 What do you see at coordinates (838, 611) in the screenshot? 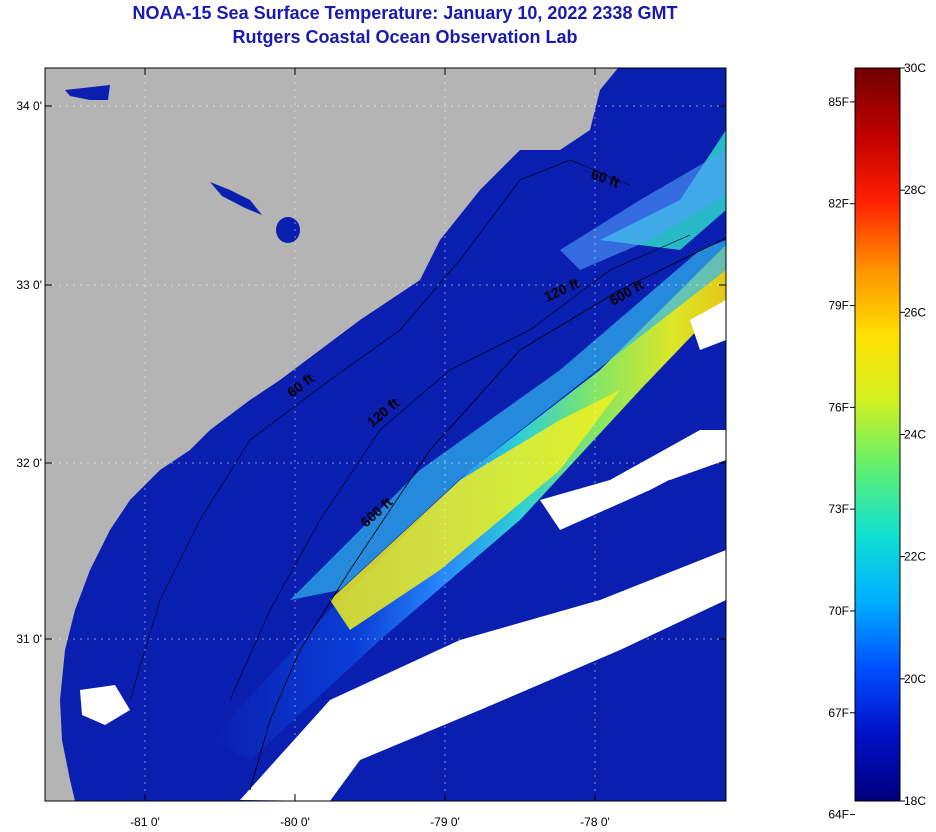
I see `colorbar-f-label: 70F` at bounding box center [838, 611].